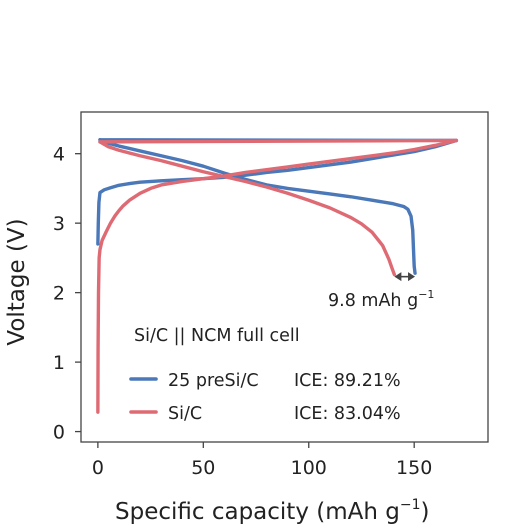  Describe the element at coordinates (59, 294) in the screenshot. I see `y-tick-label-2: 2` at that location.